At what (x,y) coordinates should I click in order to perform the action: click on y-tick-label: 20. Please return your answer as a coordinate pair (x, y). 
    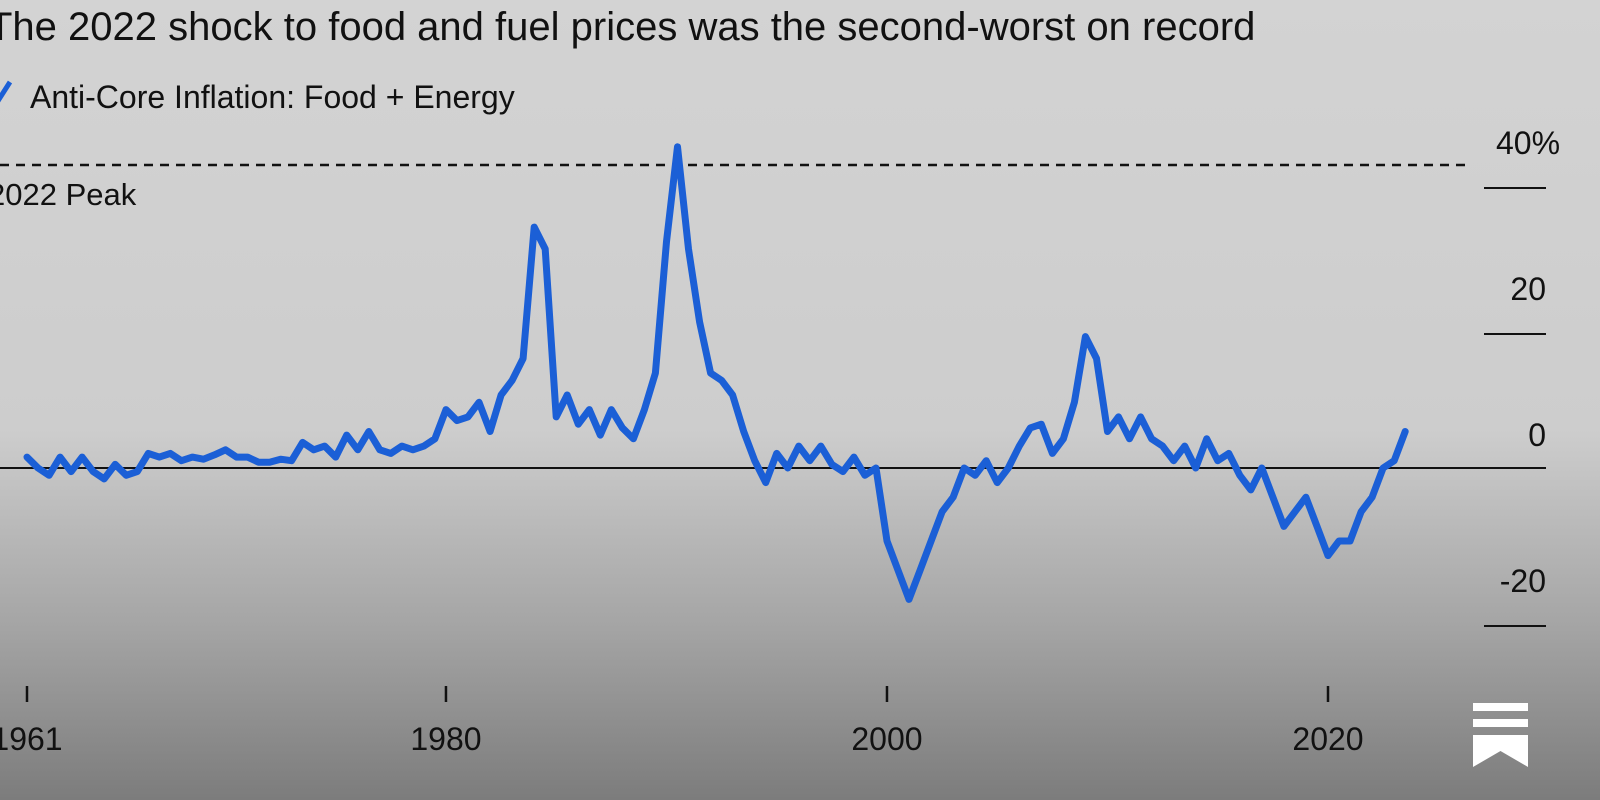
    Looking at the image, I should click on (1528, 289).